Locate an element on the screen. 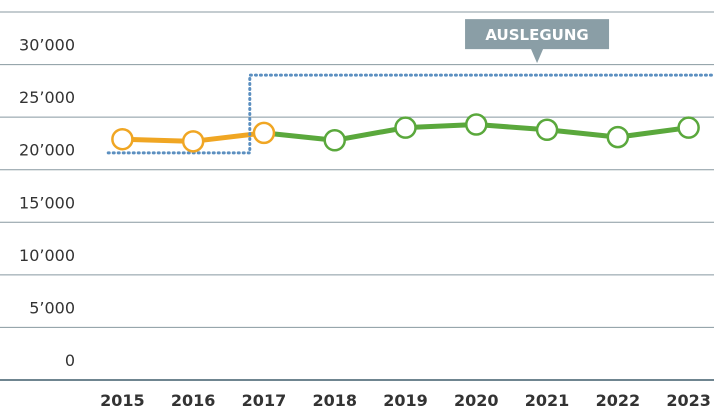 Image resolution: width=714 pixels, height=418 pixels. y-tick-label: 20’000 is located at coordinates (47, 150).